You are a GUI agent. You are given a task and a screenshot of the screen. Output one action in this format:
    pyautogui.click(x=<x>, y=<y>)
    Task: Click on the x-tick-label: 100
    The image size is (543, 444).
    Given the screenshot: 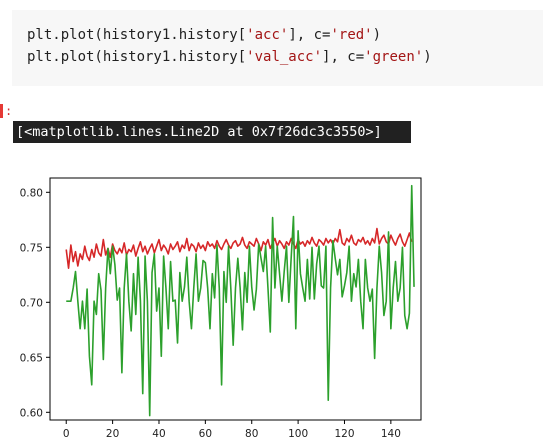 What is the action you would take?
    pyautogui.click(x=298, y=434)
    